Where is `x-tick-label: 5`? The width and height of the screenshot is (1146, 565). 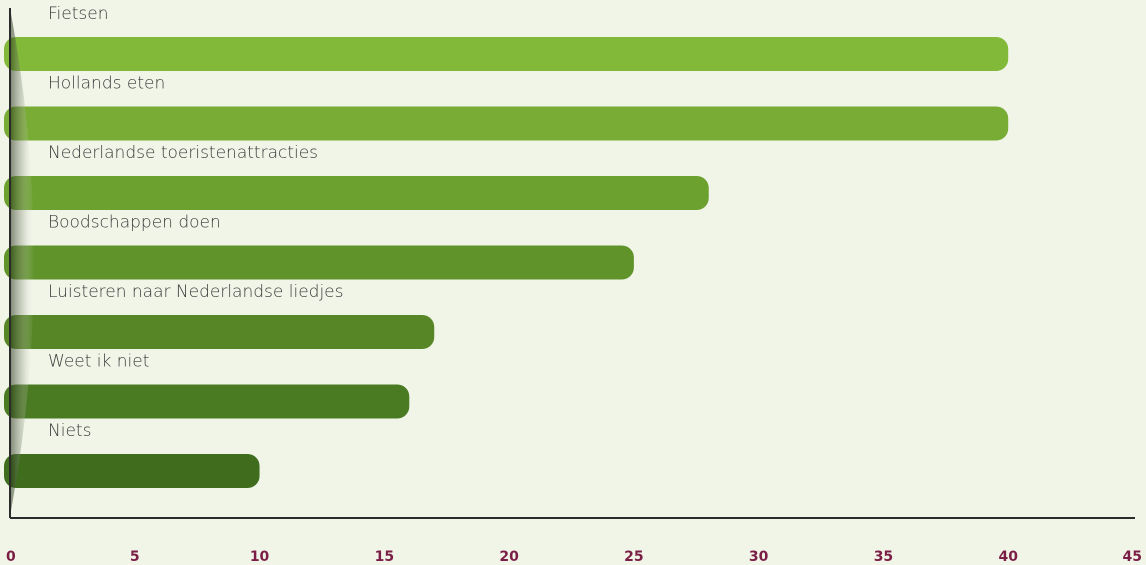 x-tick-label: 5 is located at coordinates (135, 557).